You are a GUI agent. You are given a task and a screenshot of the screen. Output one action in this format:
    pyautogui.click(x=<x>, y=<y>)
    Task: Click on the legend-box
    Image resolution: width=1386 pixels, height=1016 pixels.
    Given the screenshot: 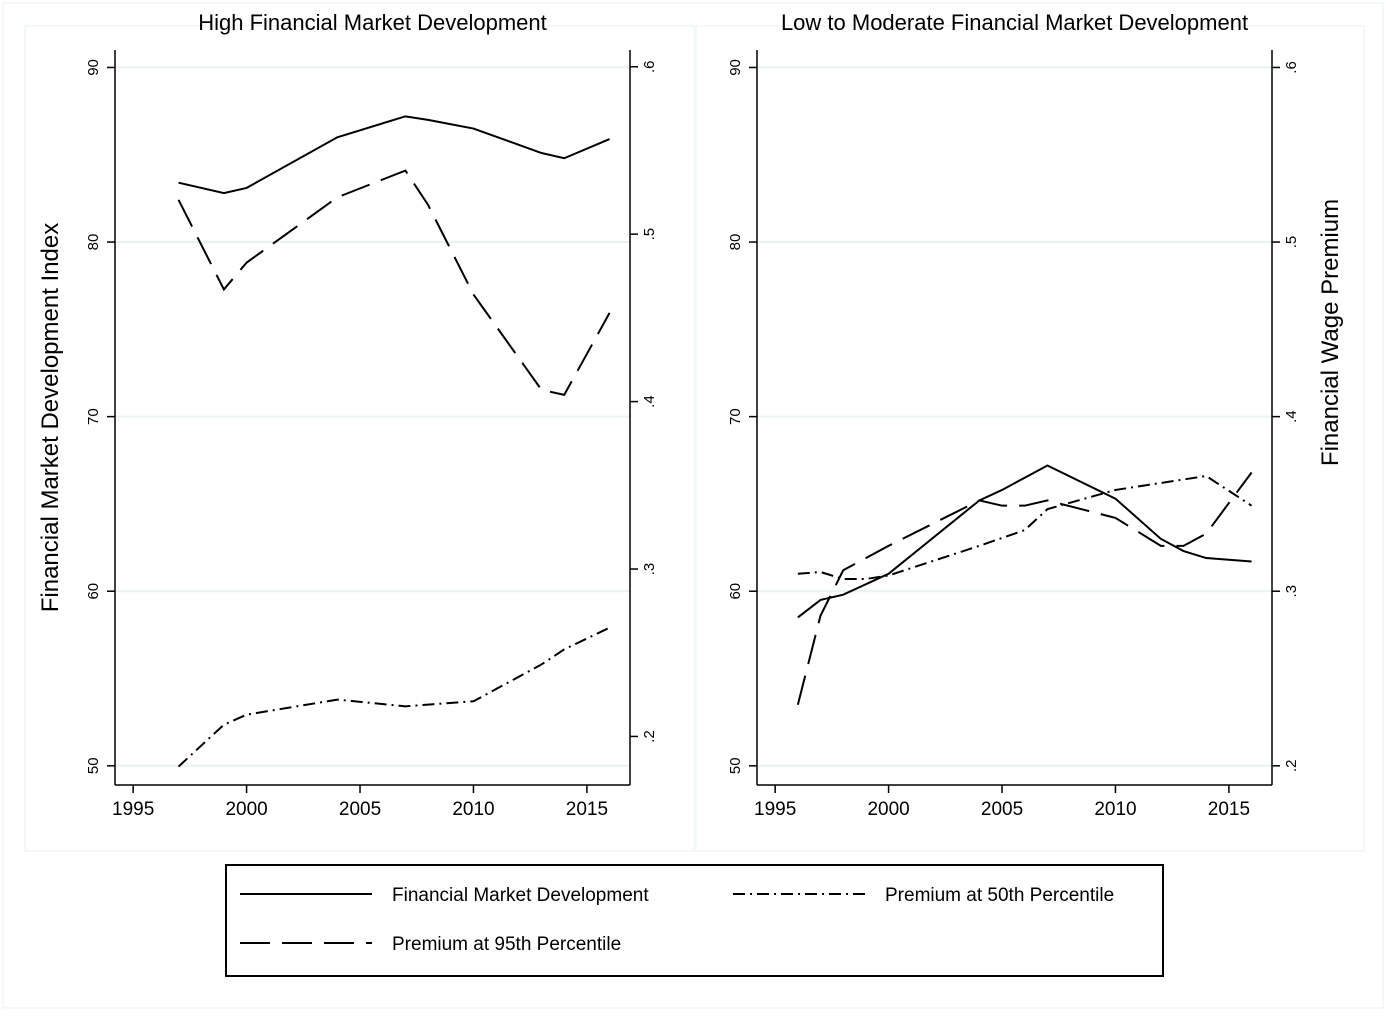 What is the action you would take?
    pyautogui.click(x=694, y=920)
    